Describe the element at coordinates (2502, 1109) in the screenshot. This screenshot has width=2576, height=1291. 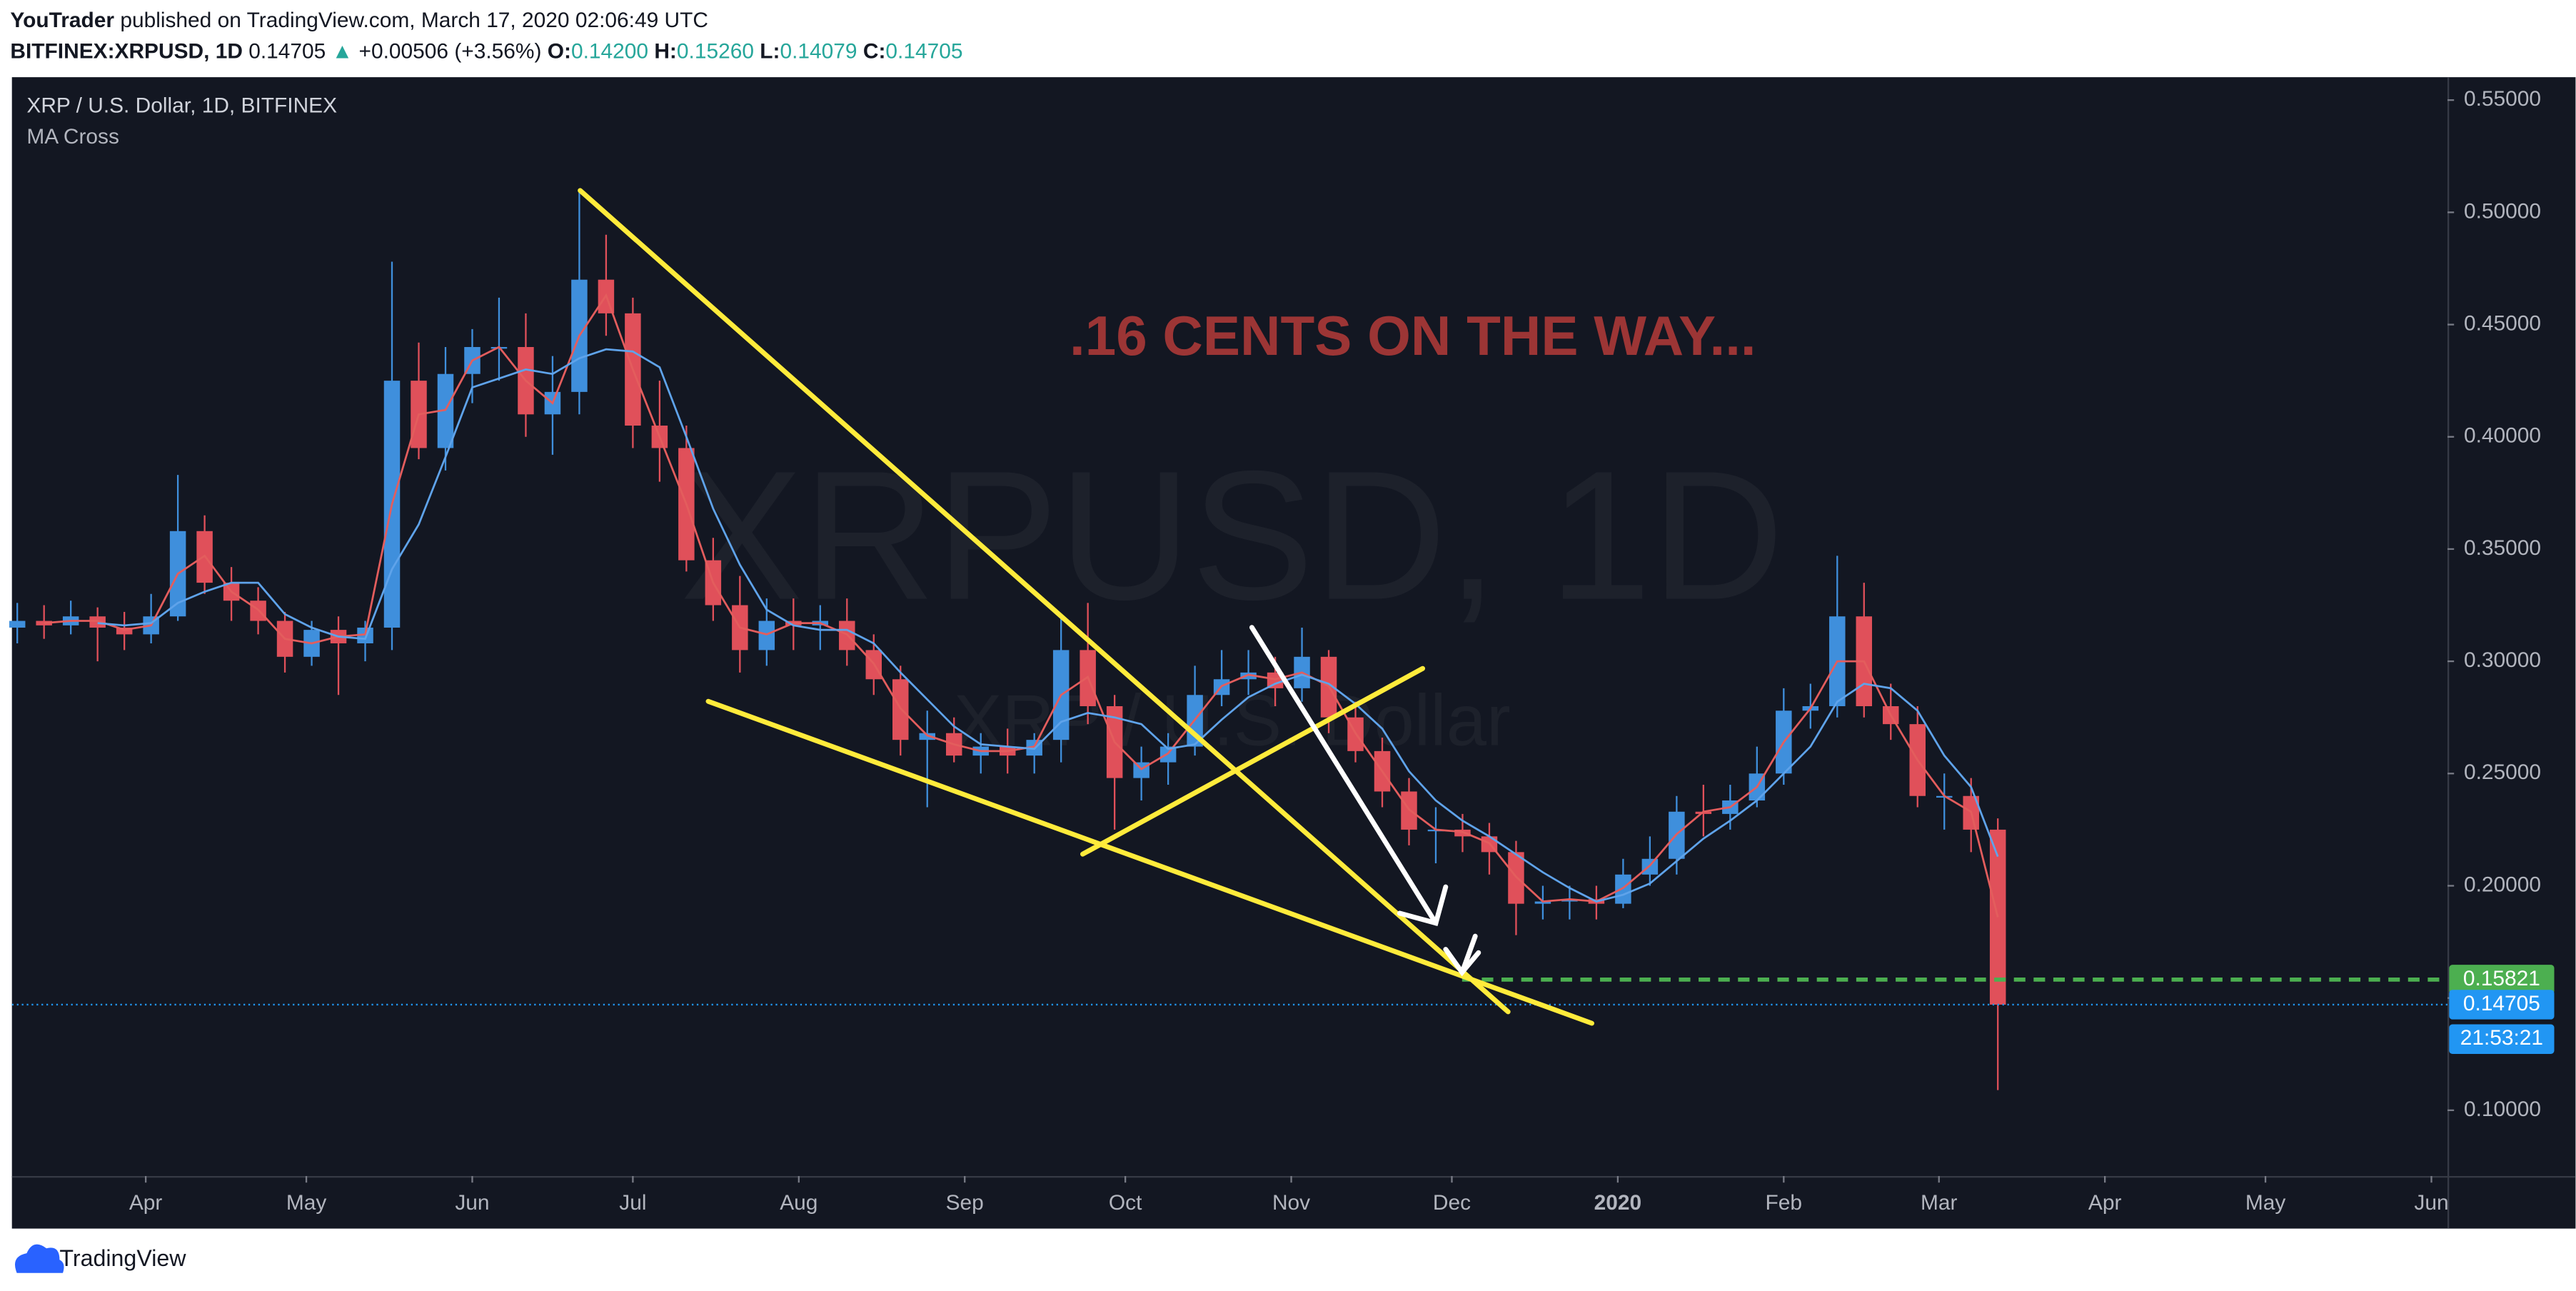
I see `y-tick-label: 0.10000` at that location.